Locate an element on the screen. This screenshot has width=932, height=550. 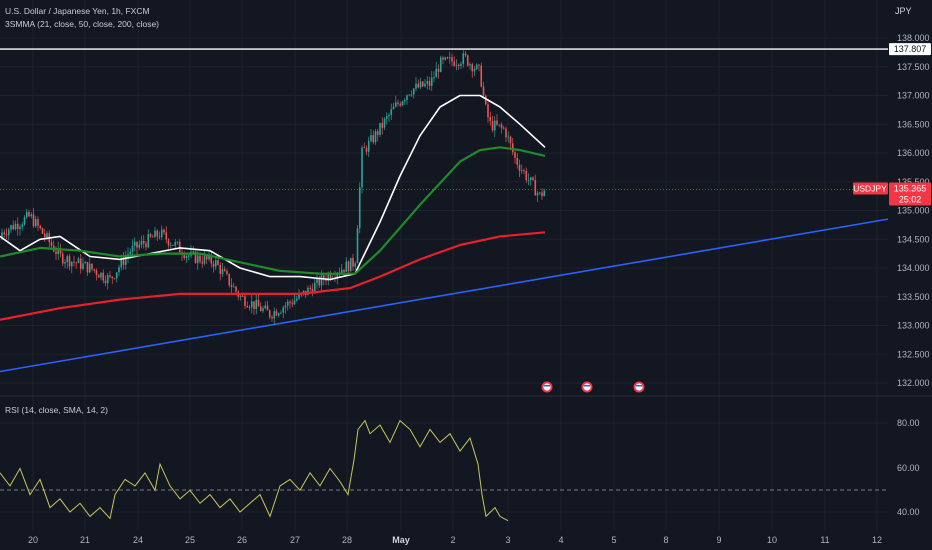
price-tick: 136.500 is located at coordinates (913, 124).